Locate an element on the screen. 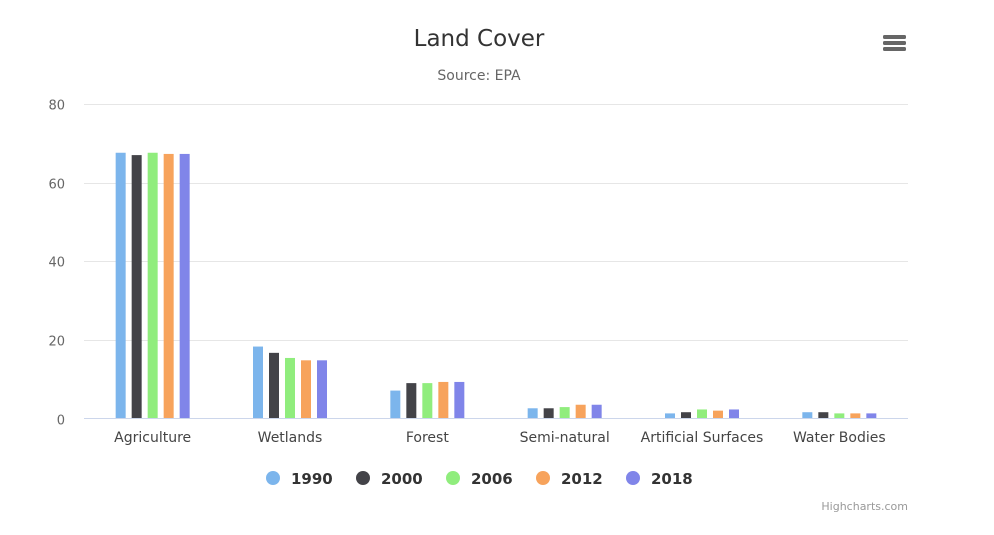 The image size is (994, 535). hamburger-menu-icon is located at coordinates (894, 43).